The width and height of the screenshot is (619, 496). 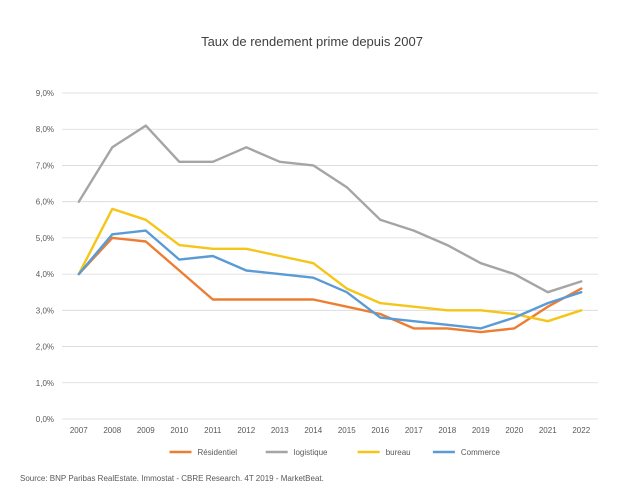 What do you see at coordinates (335, 452) in the screenshot?
I see `legend: Résidentiel logistique bureau Commerce` at bounding box center [335, 452].